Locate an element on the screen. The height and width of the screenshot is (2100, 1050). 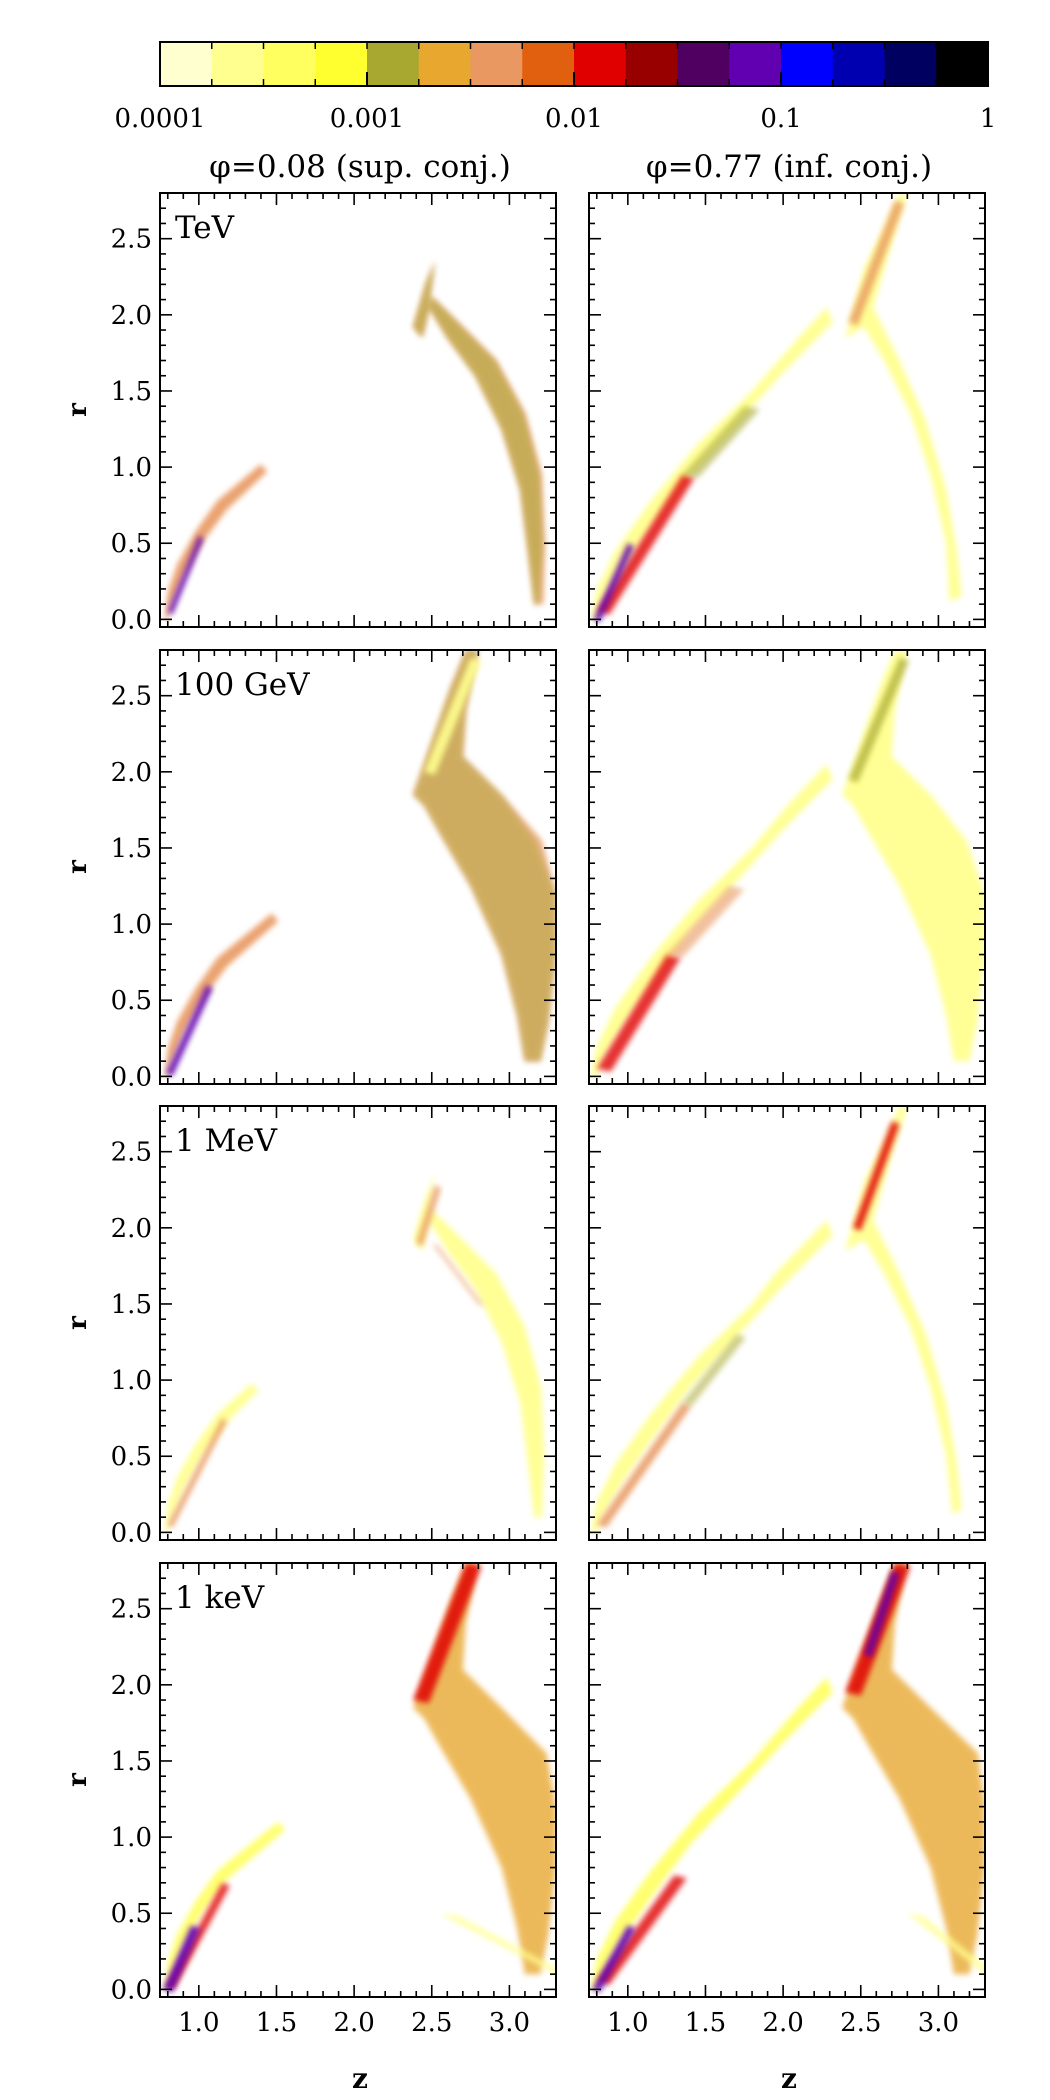
colorbar-tick-label: 0.1 is located at coordinates (780, 119).